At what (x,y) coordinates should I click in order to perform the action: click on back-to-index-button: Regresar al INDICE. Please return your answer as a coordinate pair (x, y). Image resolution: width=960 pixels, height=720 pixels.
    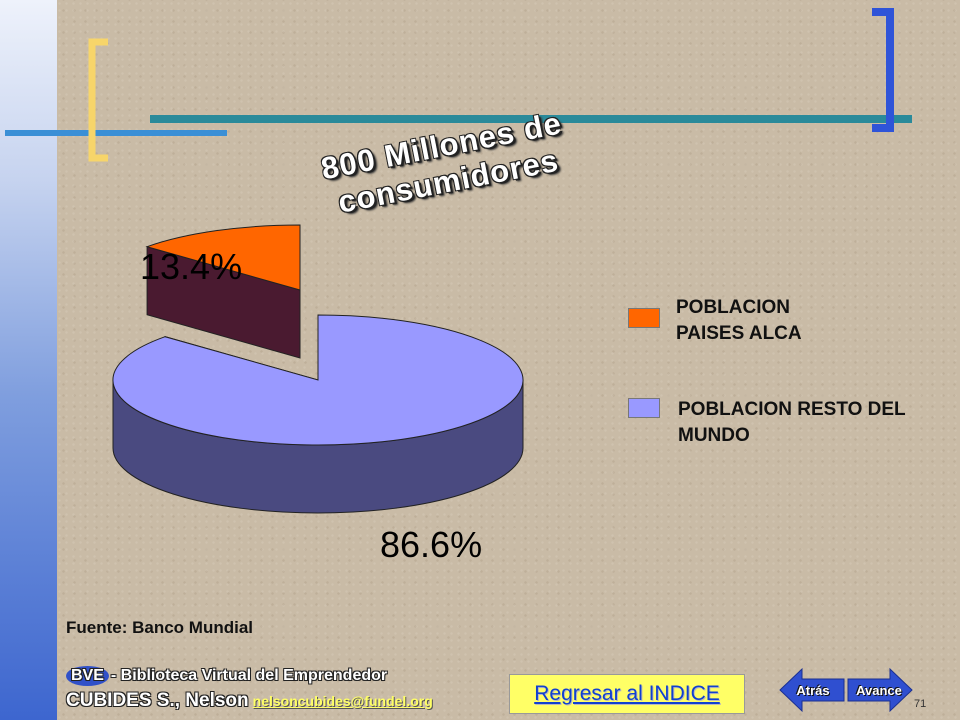
    Looking at the image, I should click on (627, 694).